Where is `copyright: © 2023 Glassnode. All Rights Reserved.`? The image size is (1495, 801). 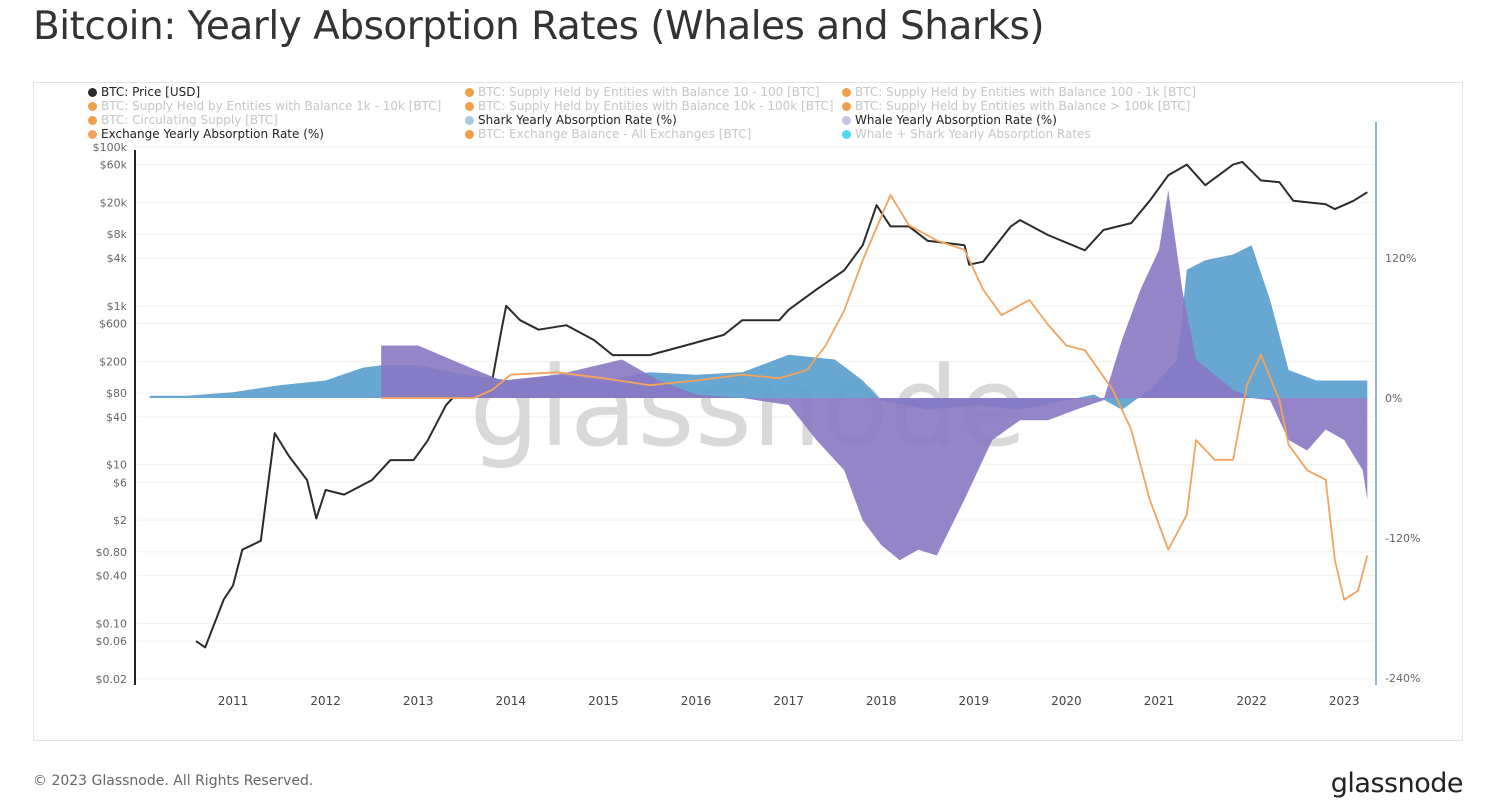 copyright: © 2023 Glassnode. All Rights Reserved. is located at coordinates (173, 781).